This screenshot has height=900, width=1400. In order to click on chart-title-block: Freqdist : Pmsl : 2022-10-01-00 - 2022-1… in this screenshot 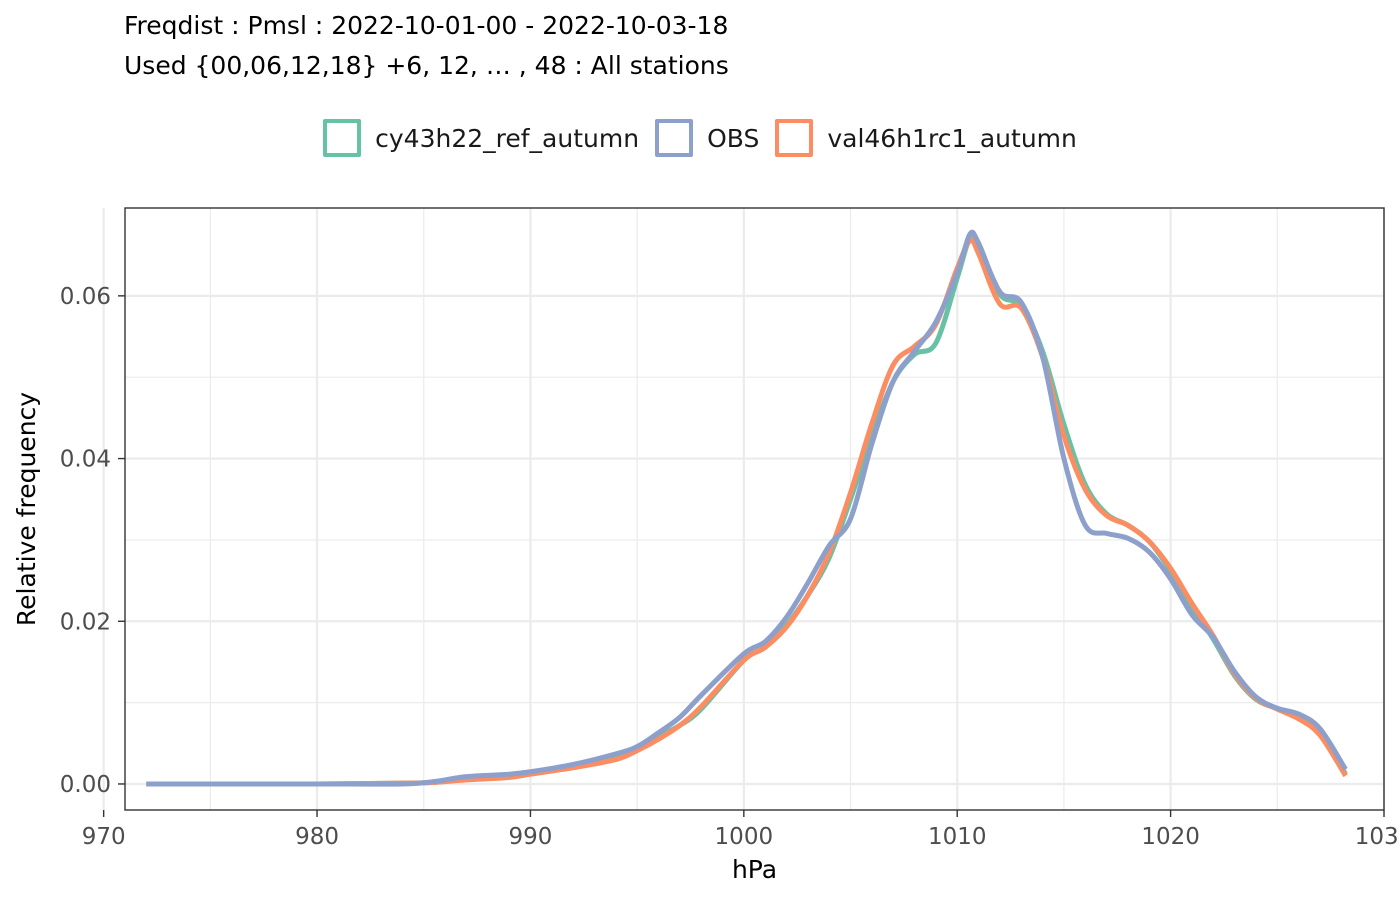, I will do `click(426, 48)`.